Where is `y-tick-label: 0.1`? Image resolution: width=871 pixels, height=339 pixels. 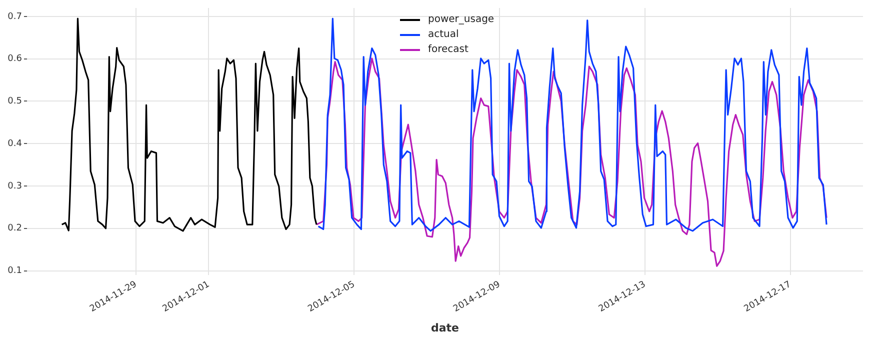 y-tick-label: 0.1 is located at coordinates (15, 271).